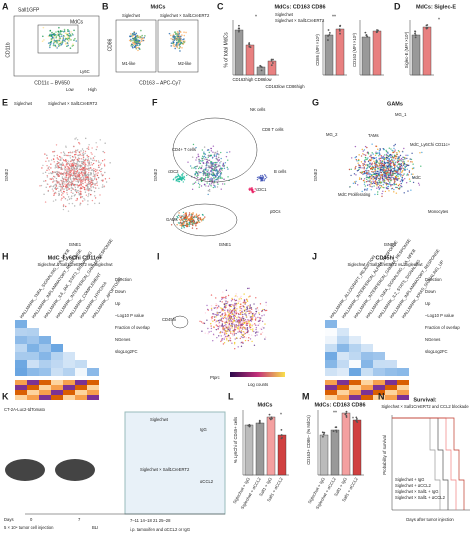  Describe the element at coordinates (384, 455) in the screenshot. I see `axis-label: Probability of survival` at that location.